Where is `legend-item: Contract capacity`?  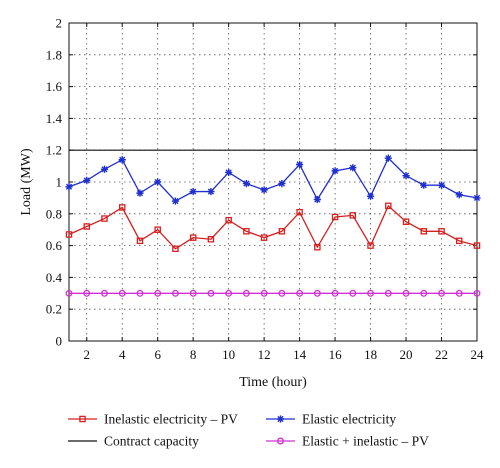 legend-item: Contract capacity is located at coordinates (133, 441).